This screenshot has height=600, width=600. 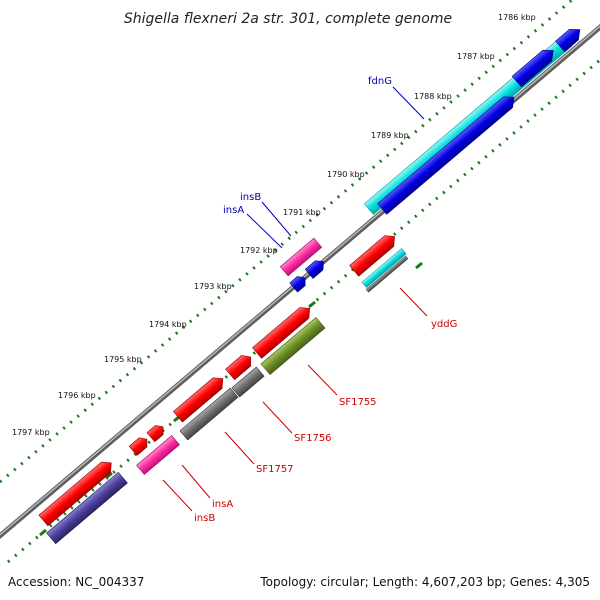 I want to click on feature-yddG-cyan, so click(x=384, y=268).